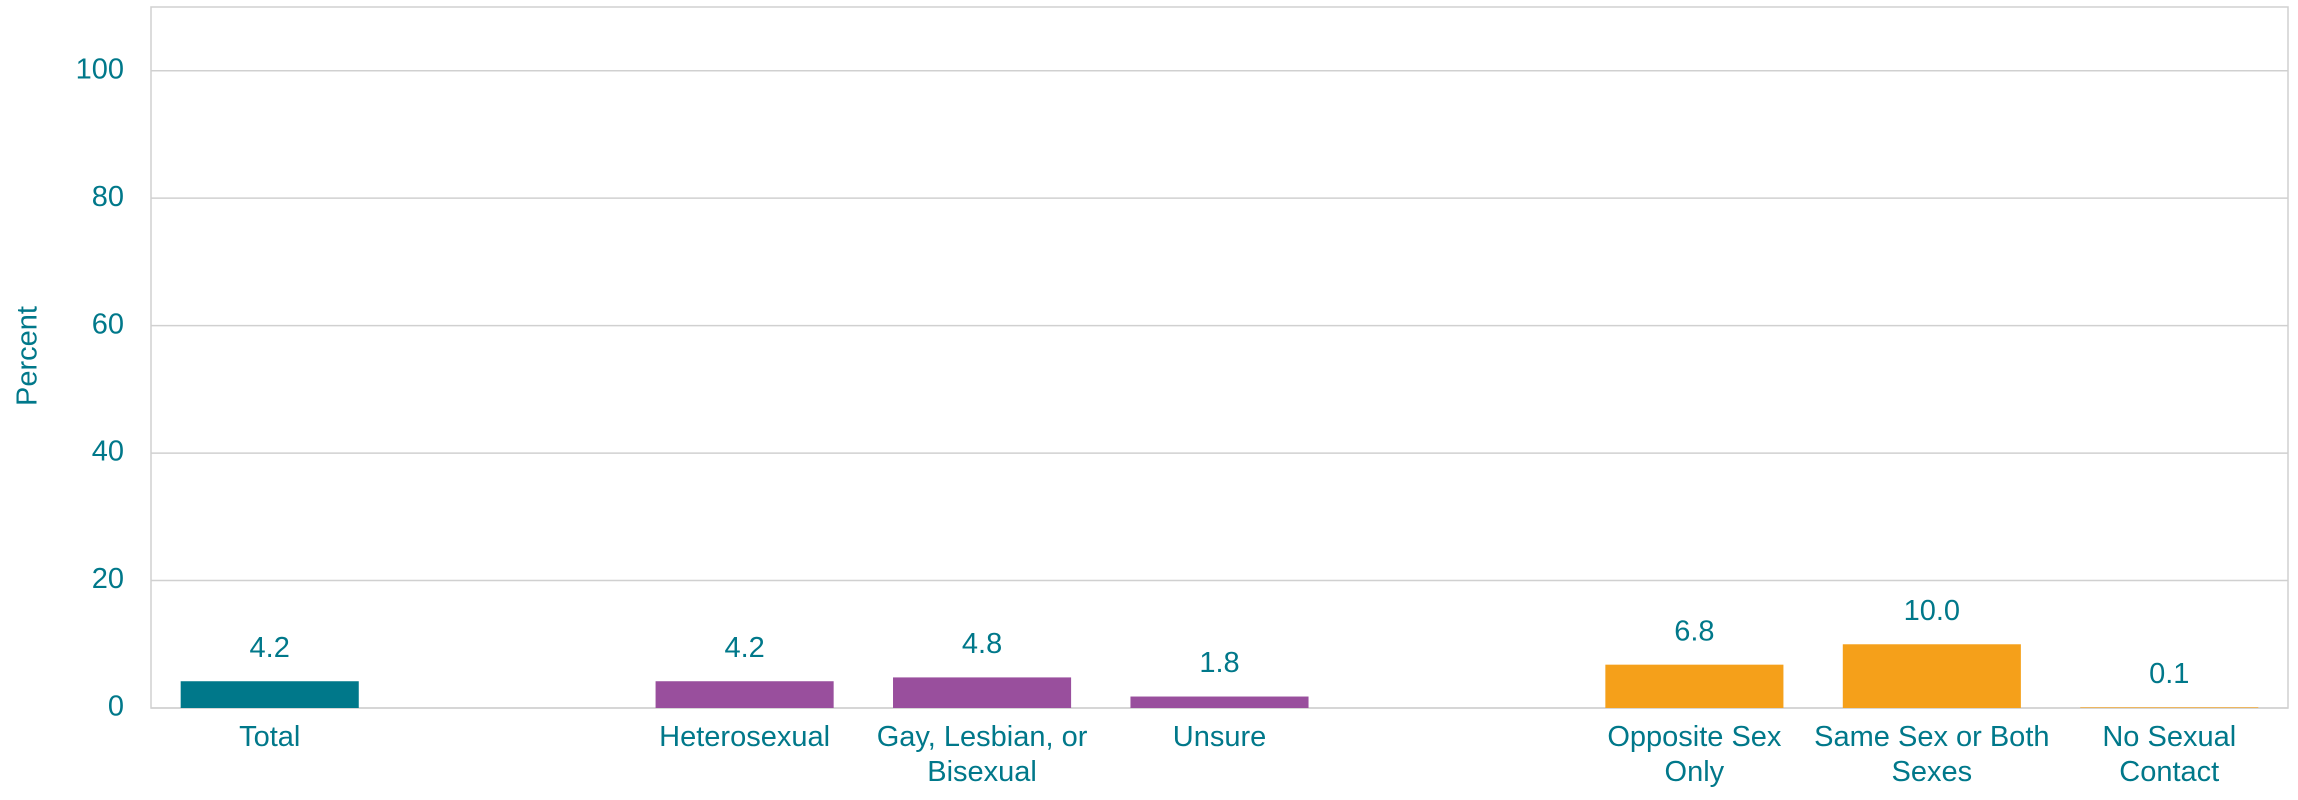 The image size is (2298, 800). What do you see at coordinates (1694, 631) in the screenshot?
I see `data-label: 6.8` at bounding box center [1694, 631].